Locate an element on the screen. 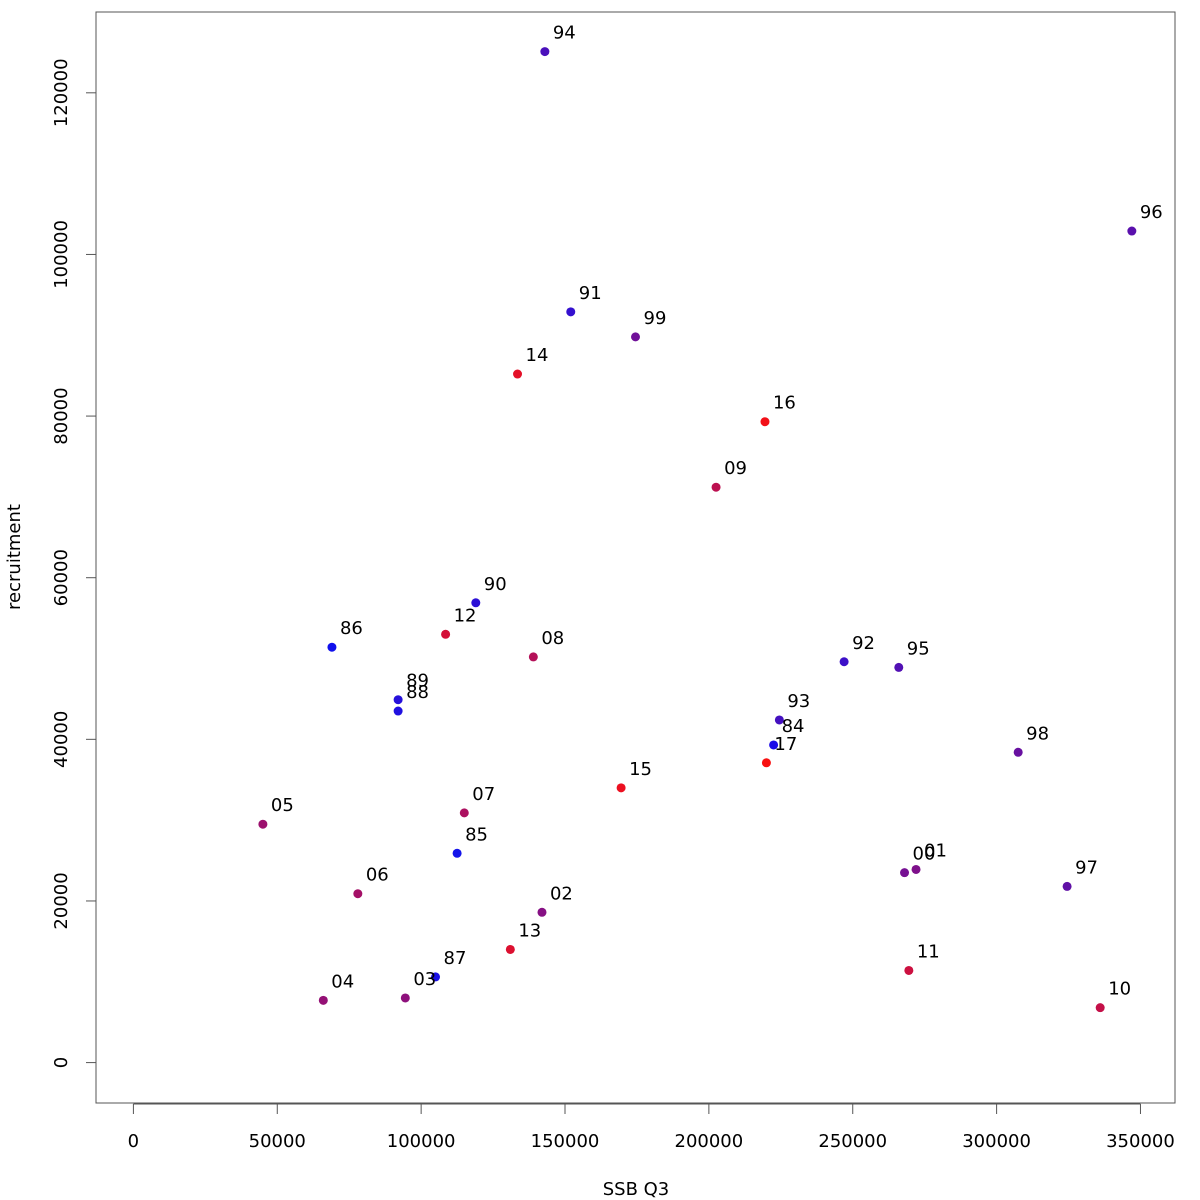  point-label: 98 is located at coordinates (1037, 733).